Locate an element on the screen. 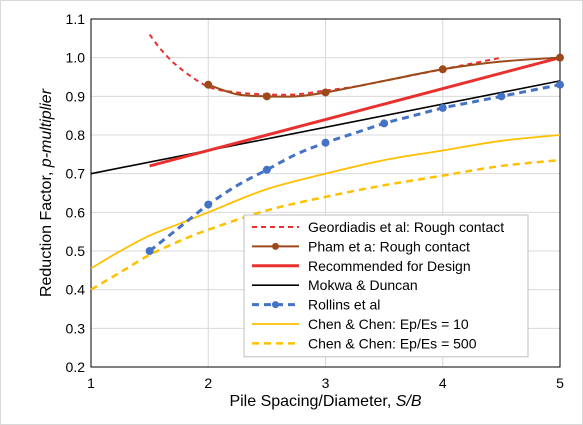 The image size is (583, 425). y-tick-label: 0.6 is located at coordinates (76, 212).